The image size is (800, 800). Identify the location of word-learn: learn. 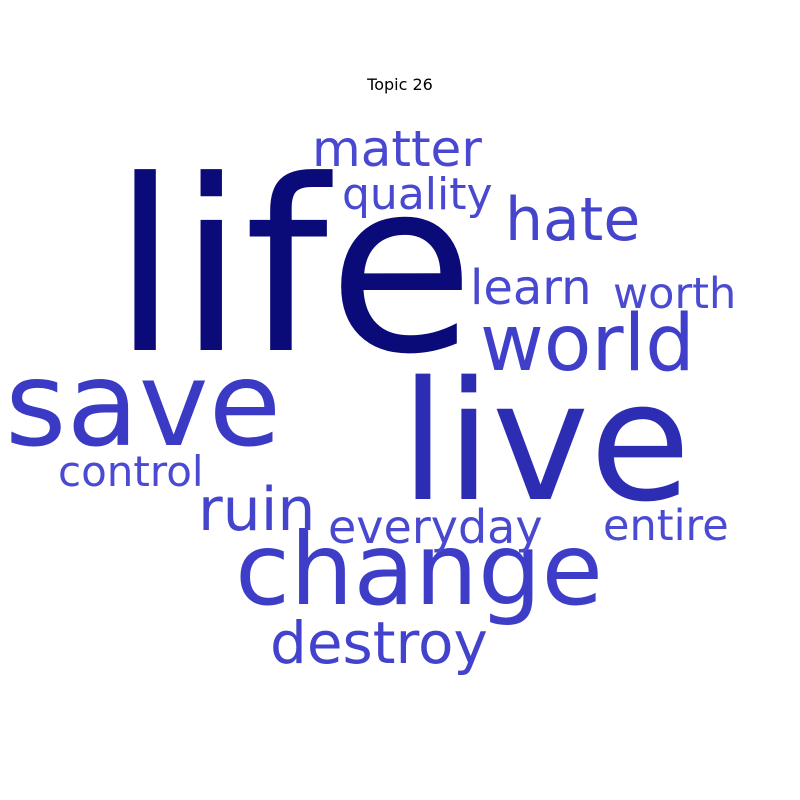
(531, 288).